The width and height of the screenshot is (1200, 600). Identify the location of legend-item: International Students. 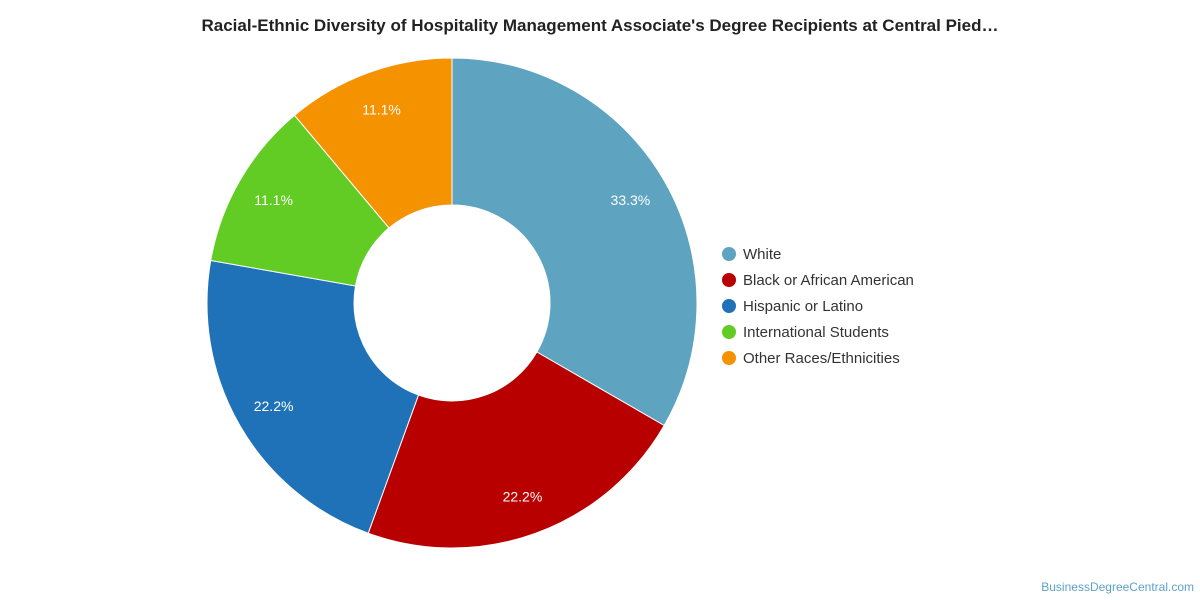
(818, 332).